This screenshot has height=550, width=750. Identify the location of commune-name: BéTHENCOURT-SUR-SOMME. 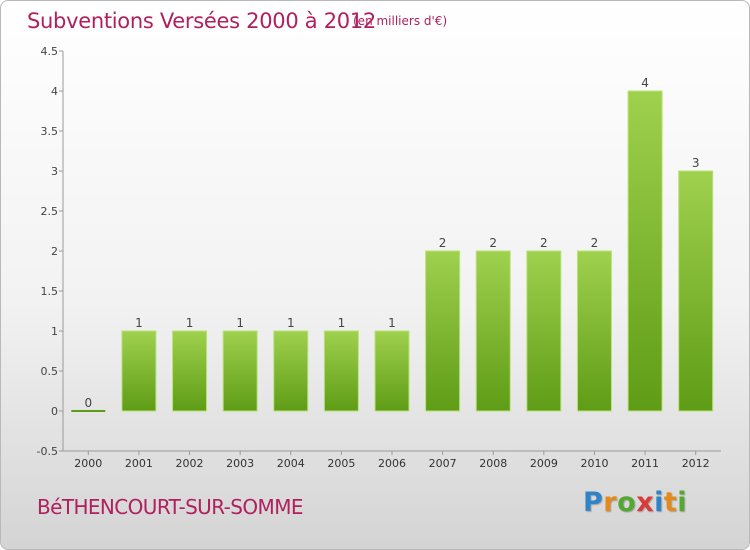
(170, 507).